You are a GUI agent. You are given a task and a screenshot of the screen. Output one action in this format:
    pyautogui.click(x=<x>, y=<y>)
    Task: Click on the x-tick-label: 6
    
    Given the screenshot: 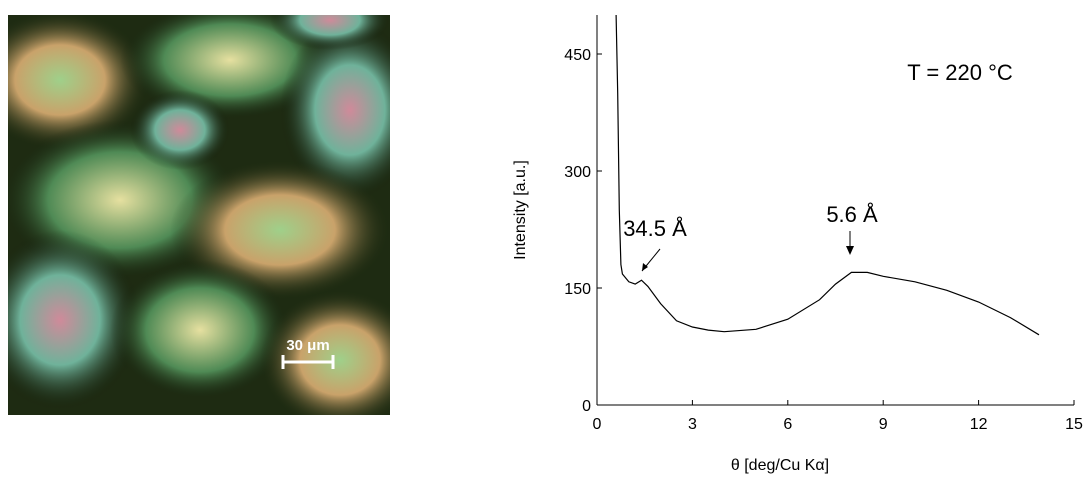 What is the action you would take?
    pyautogui.click(x=787, y=424)
    